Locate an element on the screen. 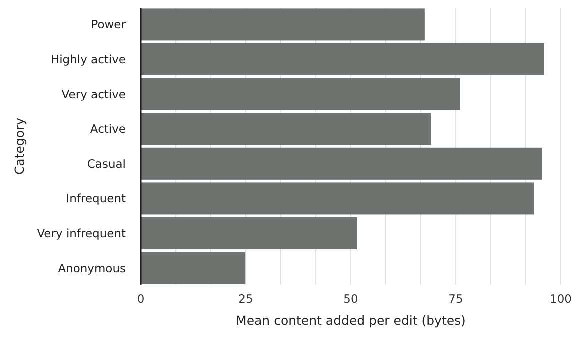 This screenshot has height=337, width=580. y-tick-label: Infrequent is located at coordinates (96, 199).